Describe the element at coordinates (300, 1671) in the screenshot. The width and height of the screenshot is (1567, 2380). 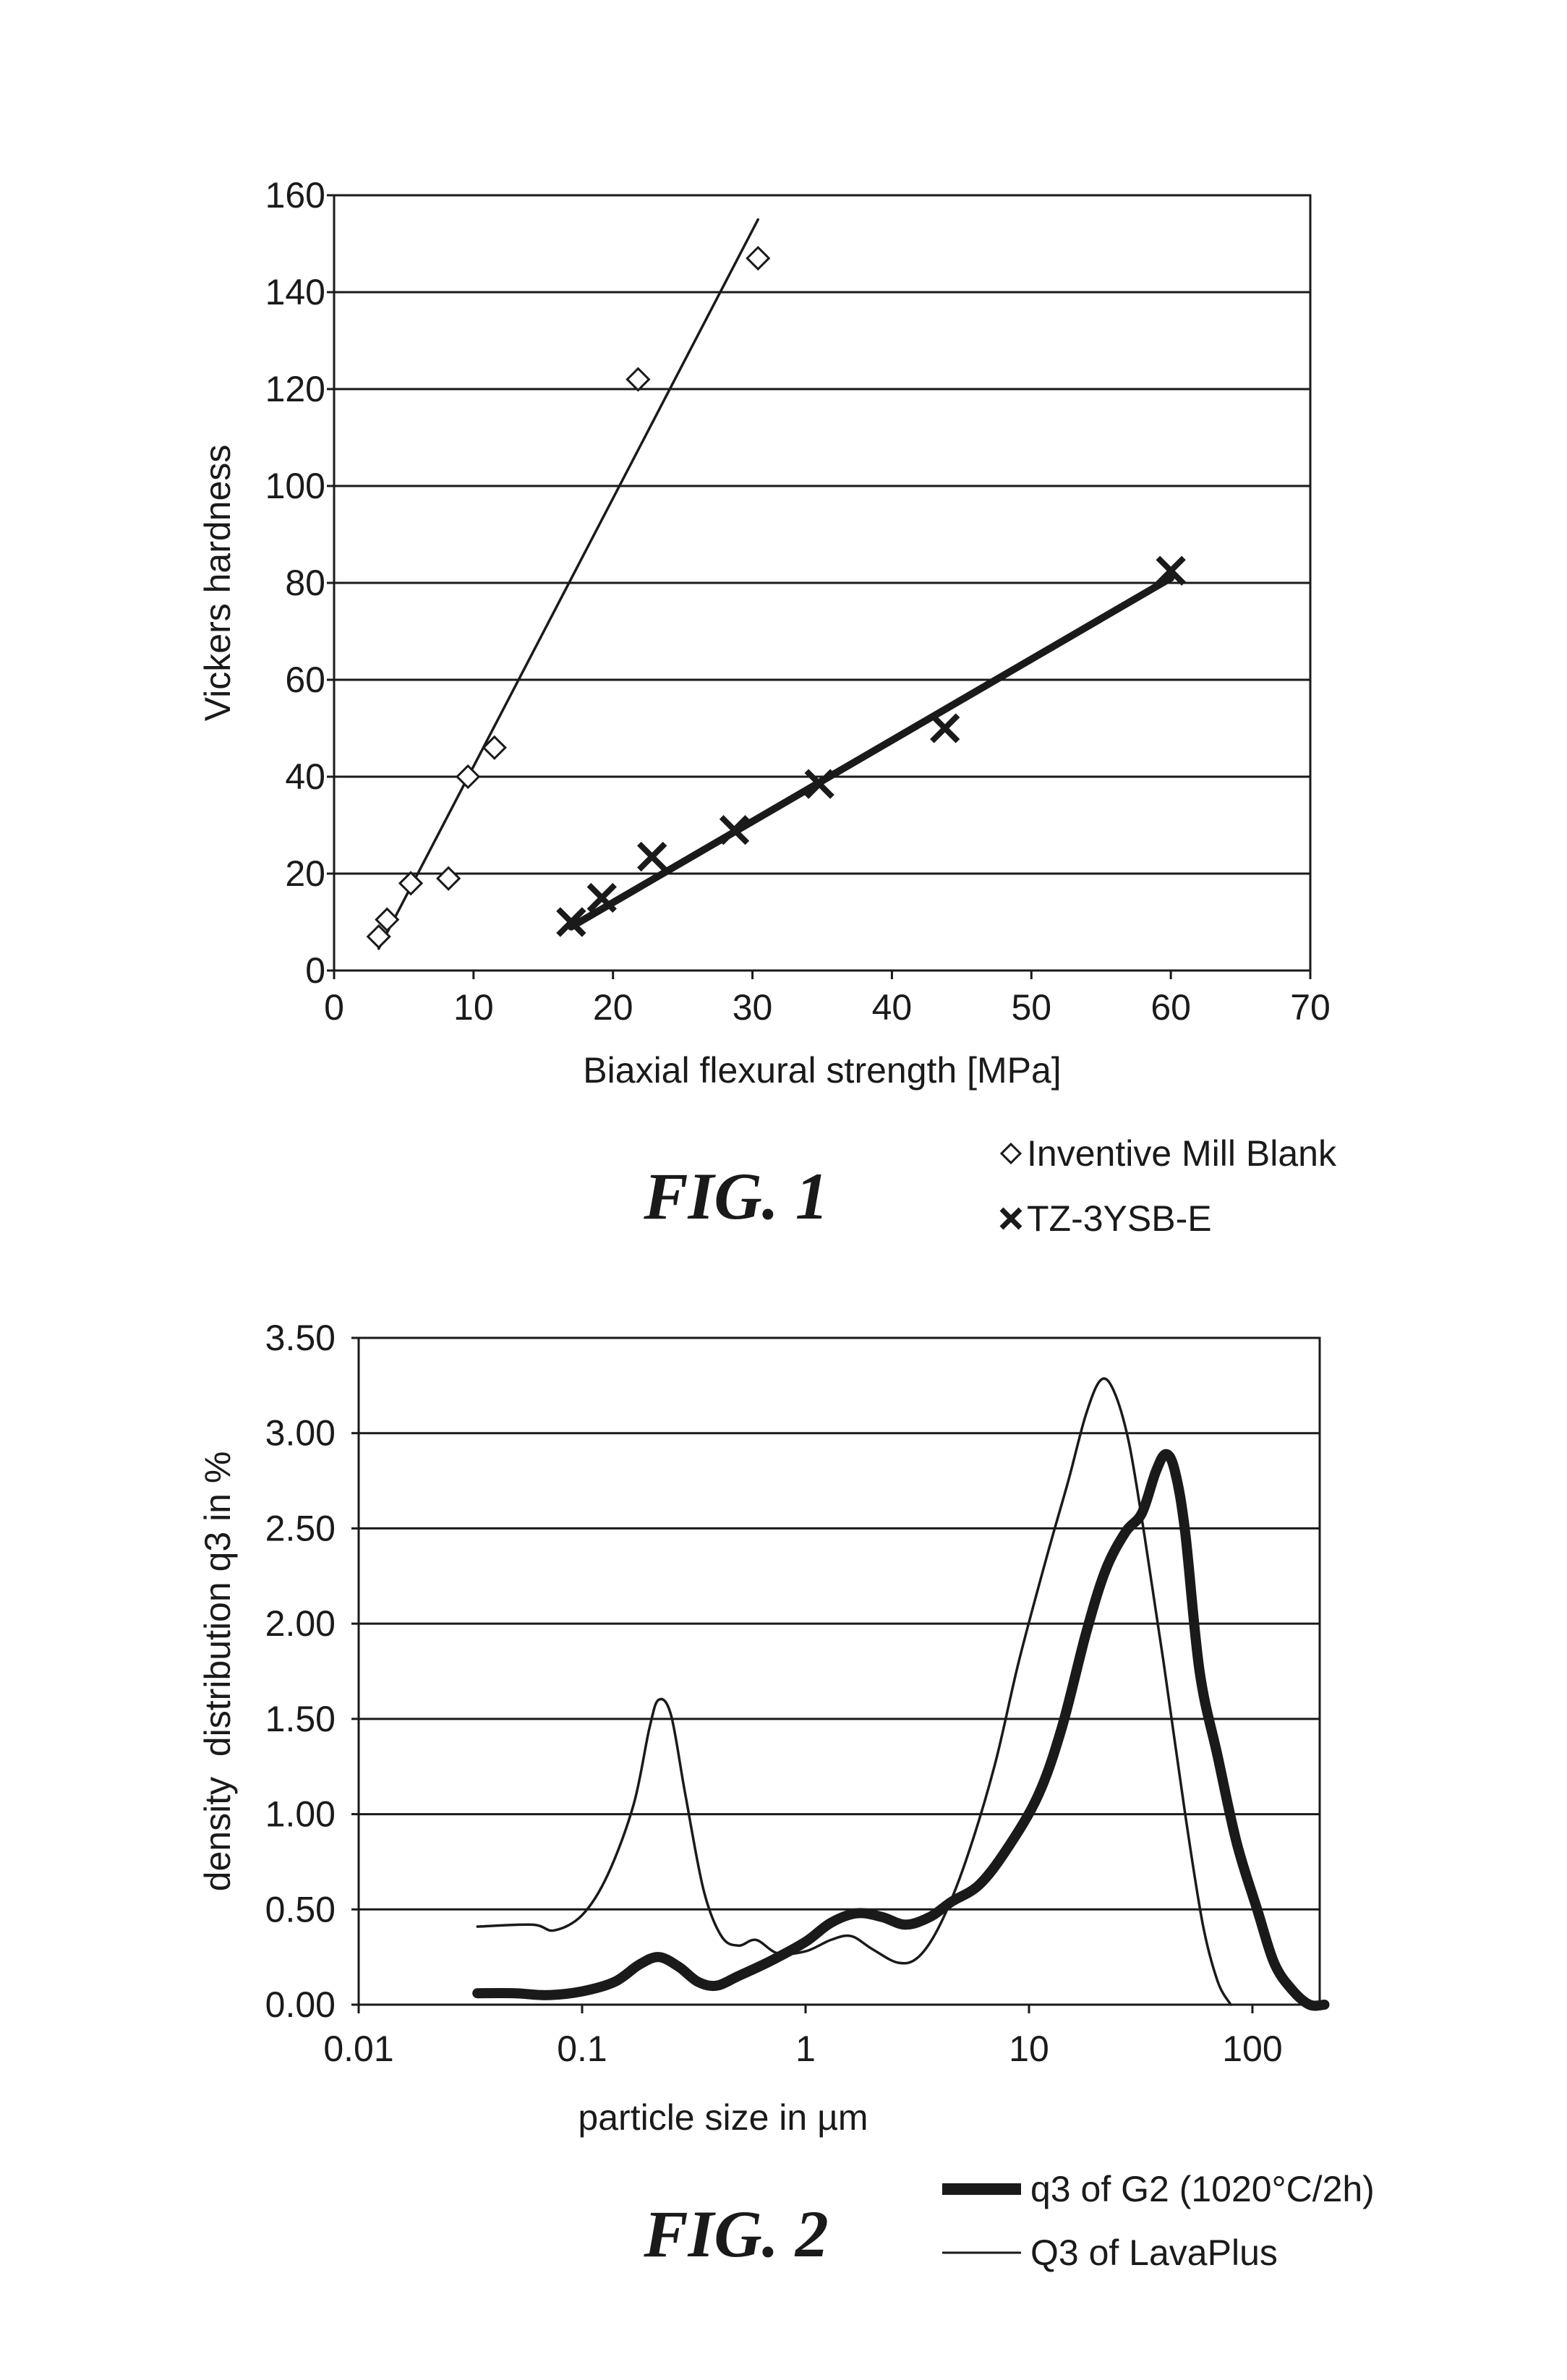
I see `fig2-y-tick-labels: 0.00 0.50 1.00 1.50 2.00 2.50 3.00 3.50` at that location.